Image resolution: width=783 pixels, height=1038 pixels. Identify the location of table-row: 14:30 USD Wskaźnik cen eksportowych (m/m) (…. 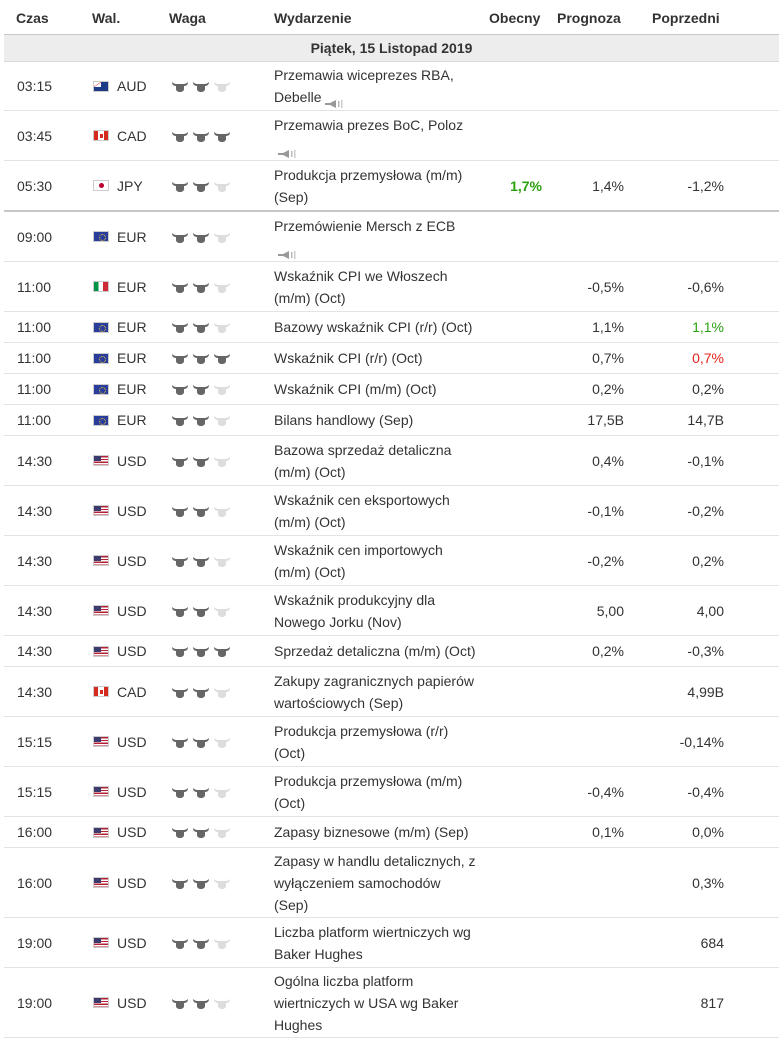
(391, 511).